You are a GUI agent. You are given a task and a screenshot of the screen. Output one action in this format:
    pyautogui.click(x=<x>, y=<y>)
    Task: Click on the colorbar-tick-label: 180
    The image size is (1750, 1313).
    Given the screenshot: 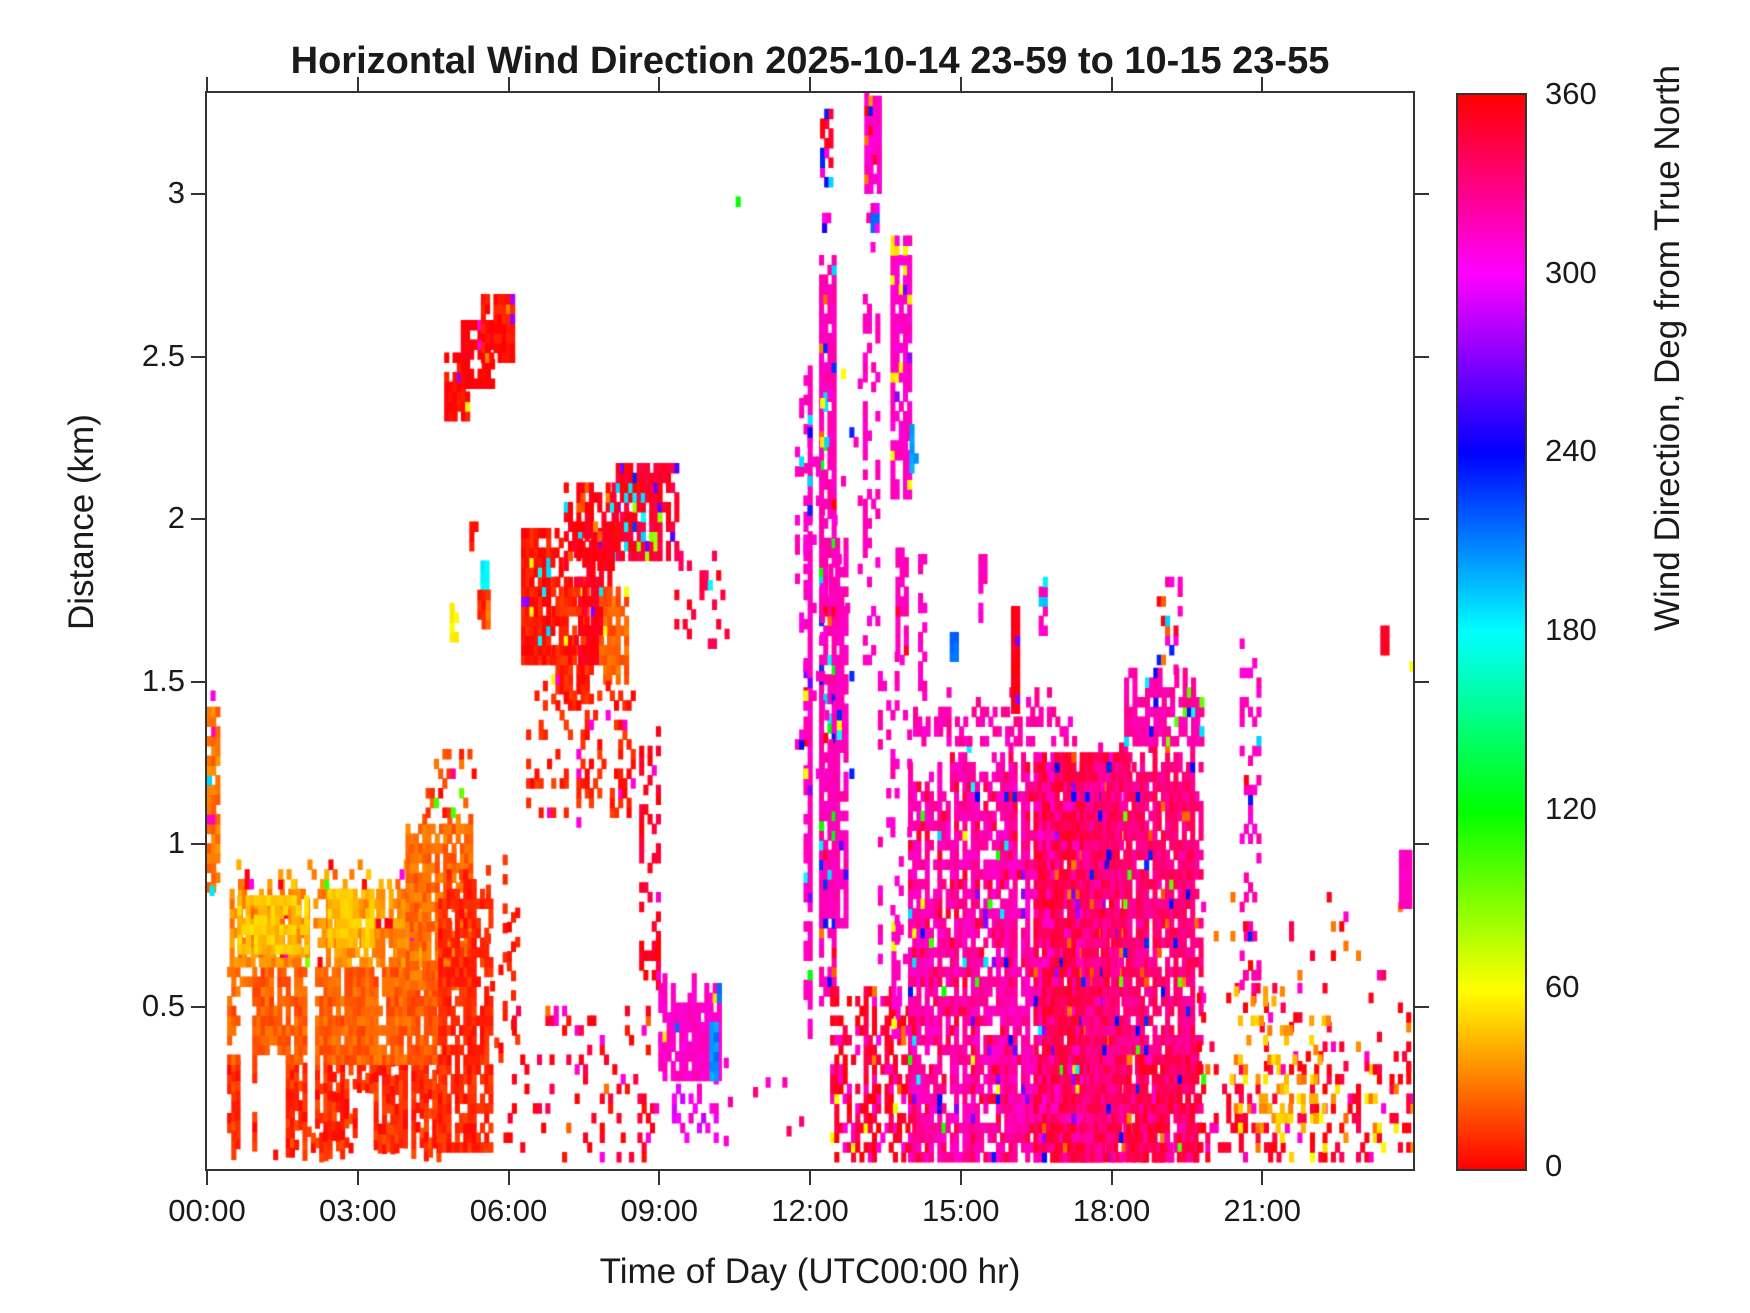 What is the action you would take?
    pyautogui.click(x=1571, y=629)
    